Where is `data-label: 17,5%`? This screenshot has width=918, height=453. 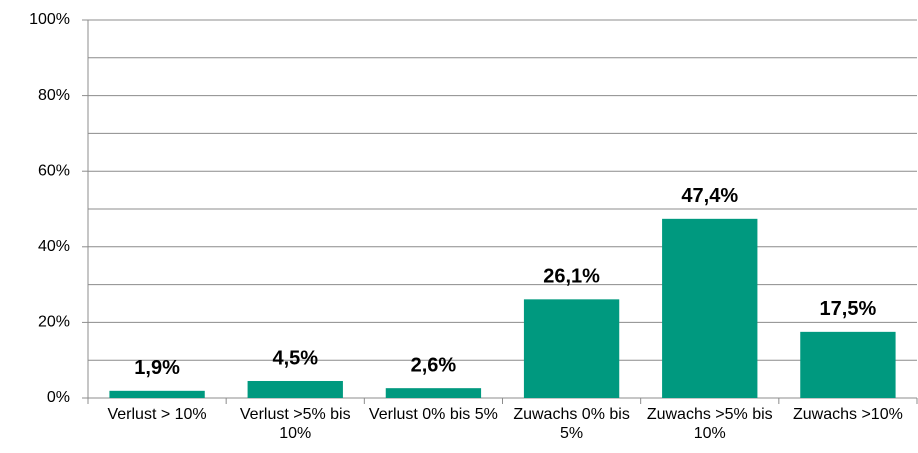 data-label: 17,5% is located at coordinates (848, 309).